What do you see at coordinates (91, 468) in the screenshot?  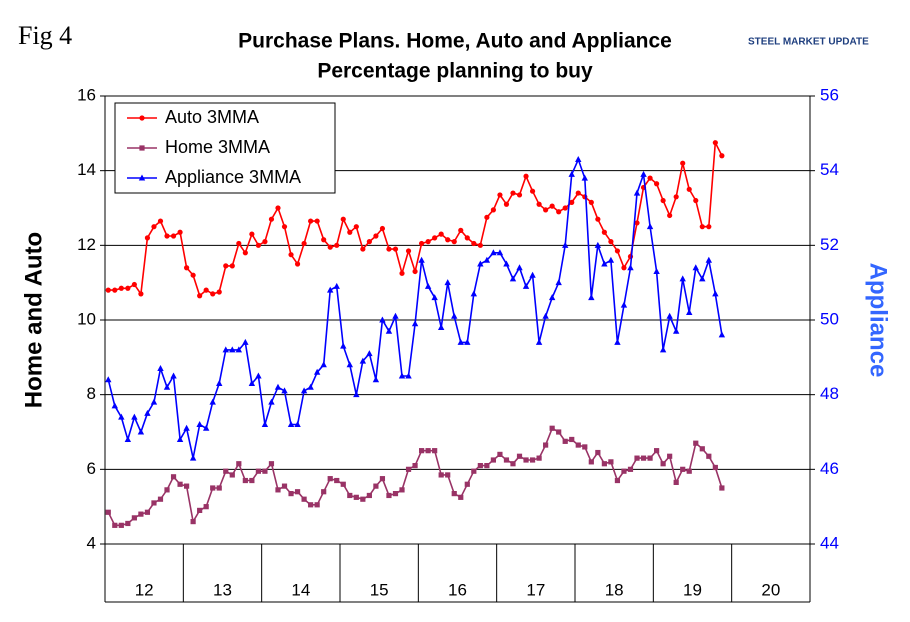 I see `y-tick-label: 6` at bounding box center [91, 468].